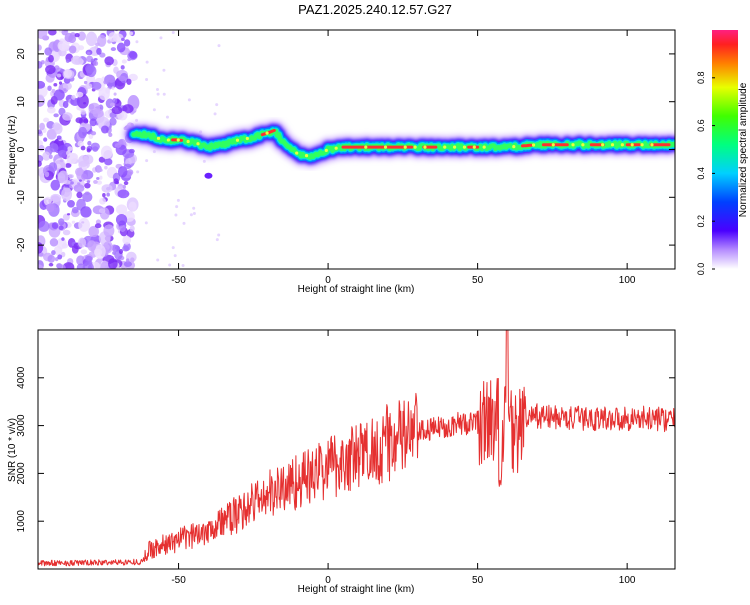 Image resolution: width=750 pixels, height=605 pixels. Describe the element at coordinates (356, 589) in the screenshot. I see `snr-x-axis-label: Height of straight line (km)` at that location.